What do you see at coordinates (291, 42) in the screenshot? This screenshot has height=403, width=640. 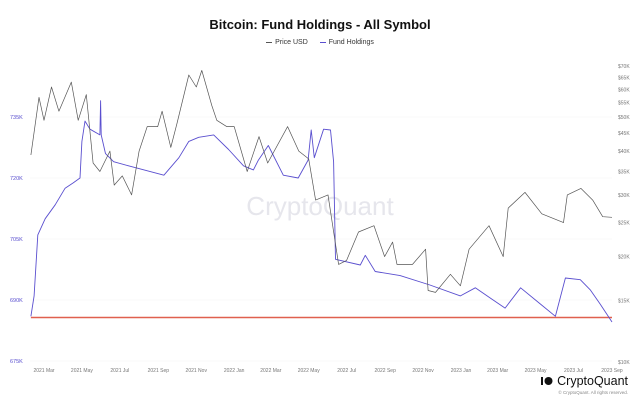 I see `legend-label-price: Price USD` at bounding box center [291, 42].